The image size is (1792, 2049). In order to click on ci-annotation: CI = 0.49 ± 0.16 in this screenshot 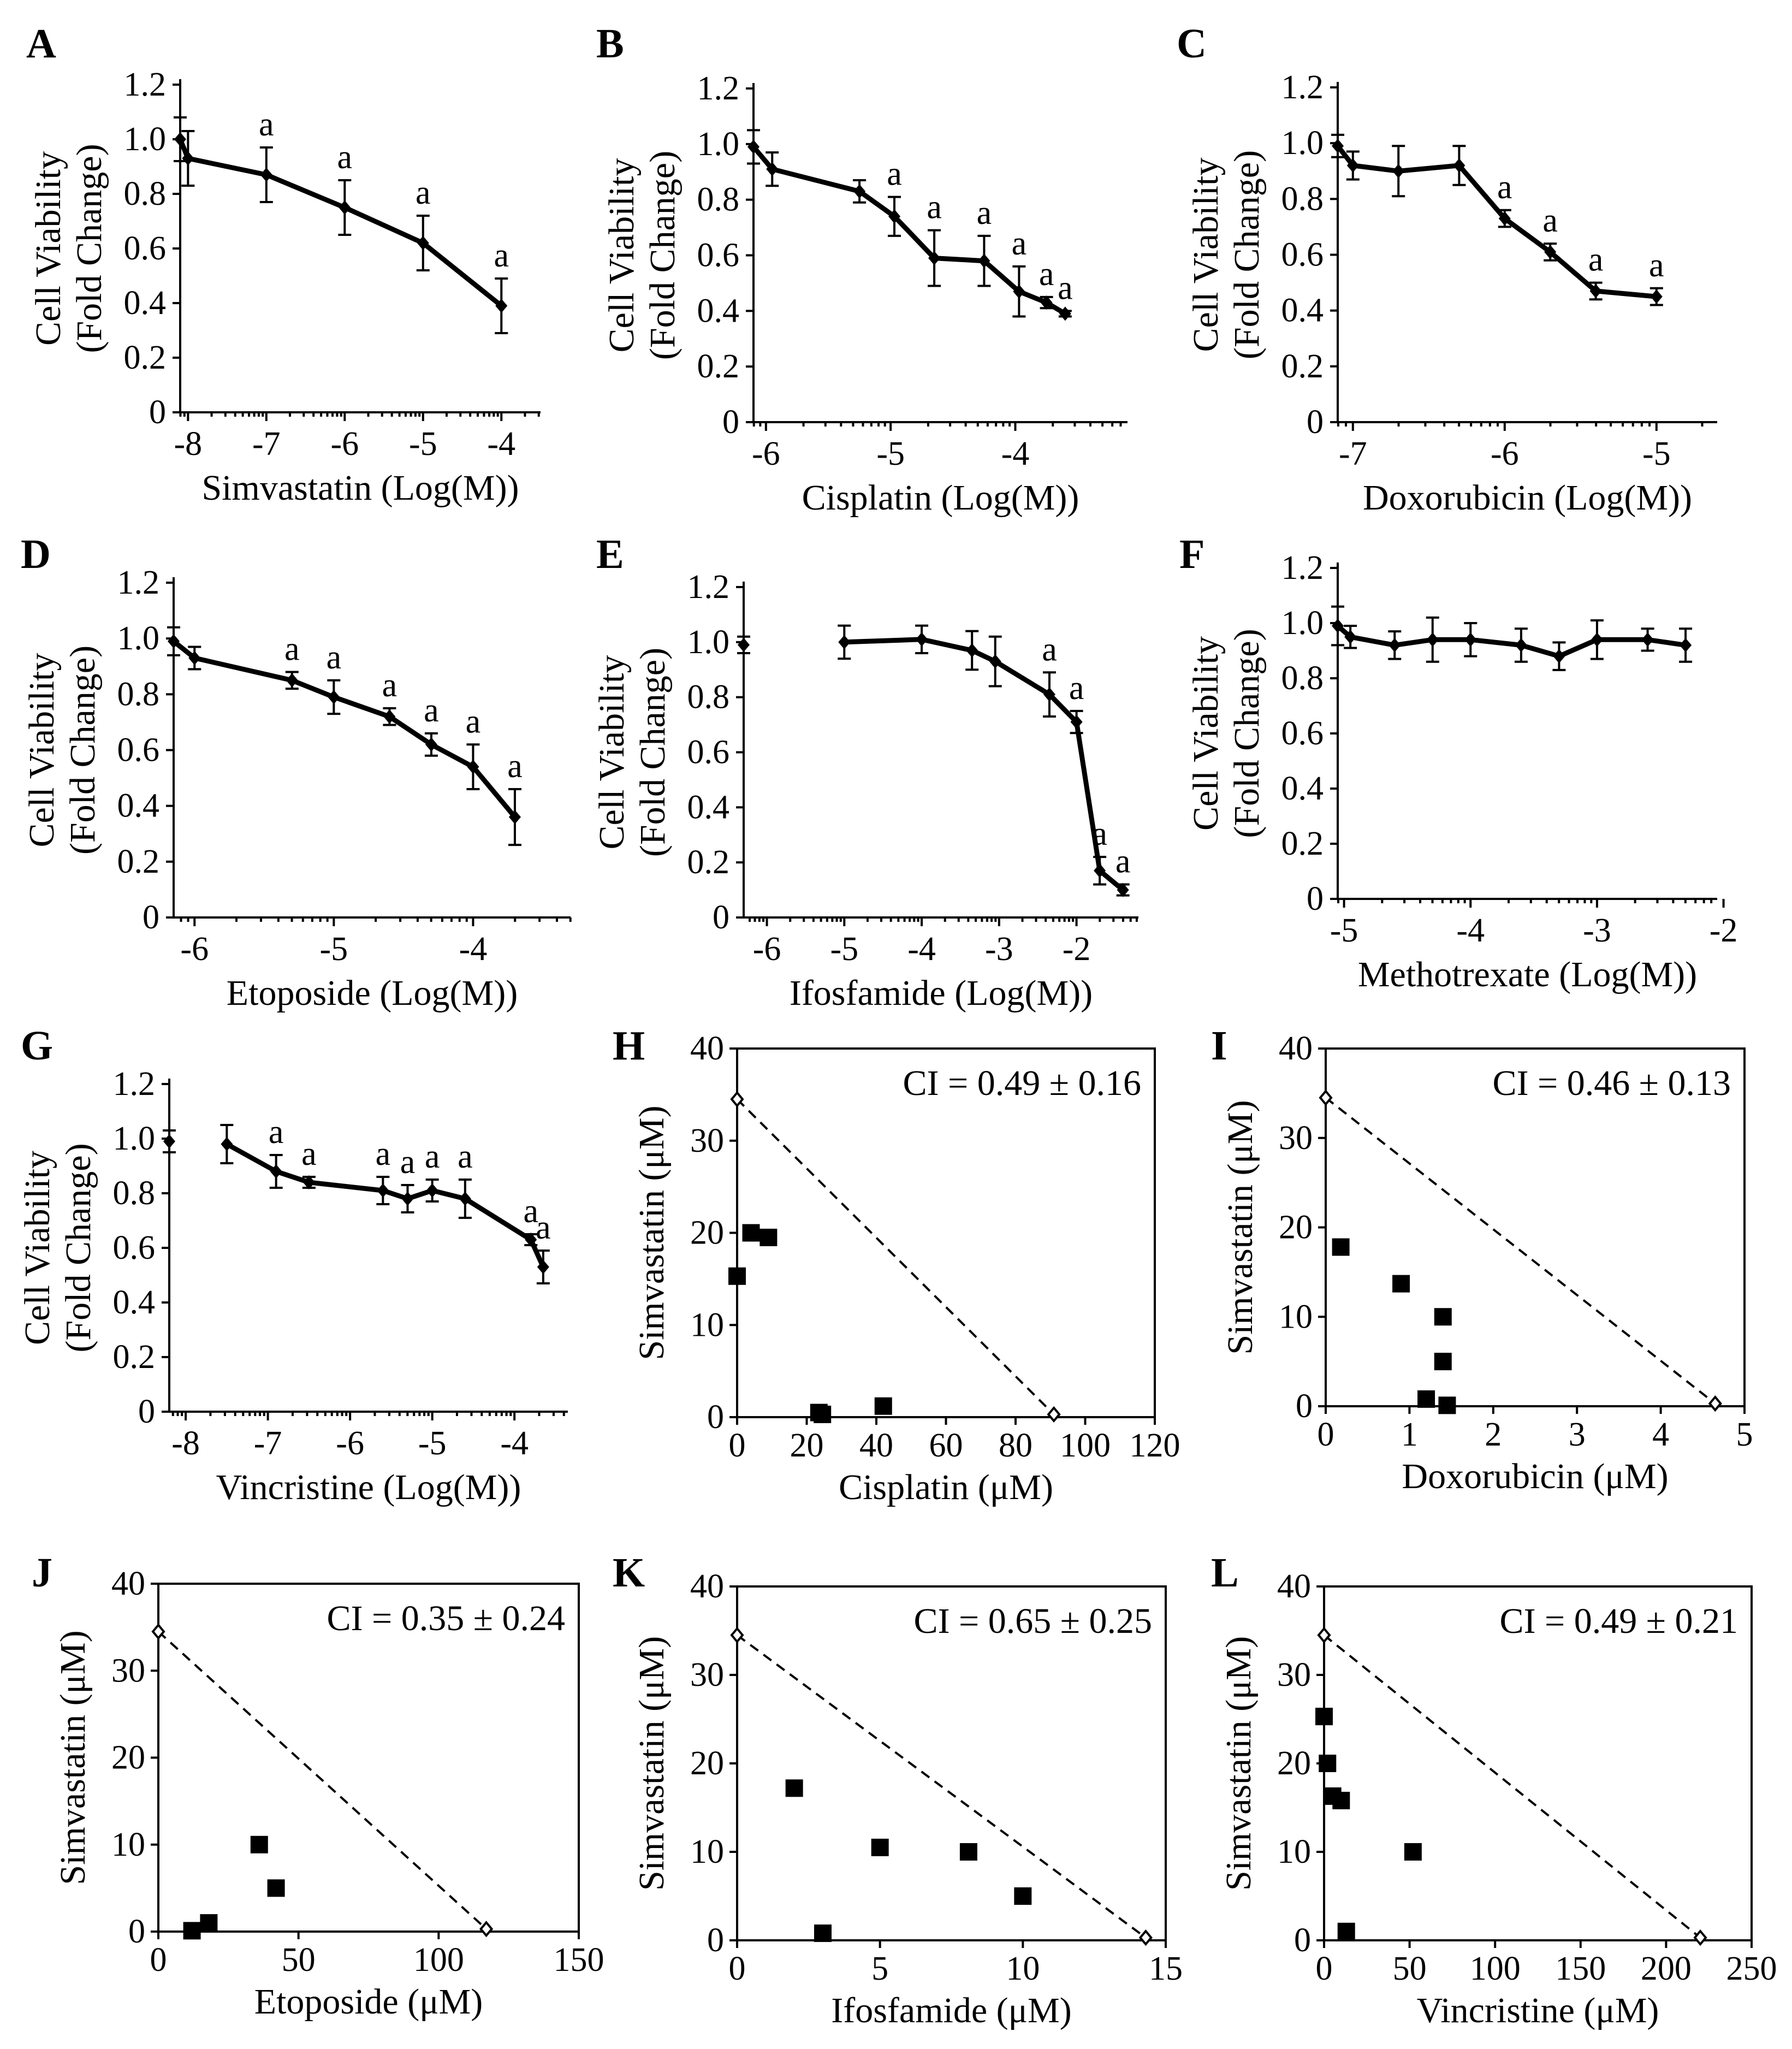, I will do `click(1022, 1083)`.